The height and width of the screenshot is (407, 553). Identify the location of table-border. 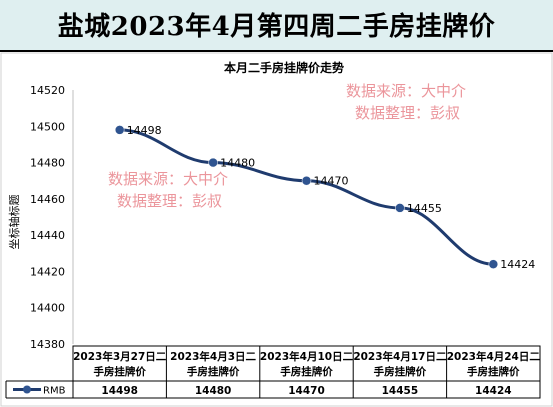
(306, 372).